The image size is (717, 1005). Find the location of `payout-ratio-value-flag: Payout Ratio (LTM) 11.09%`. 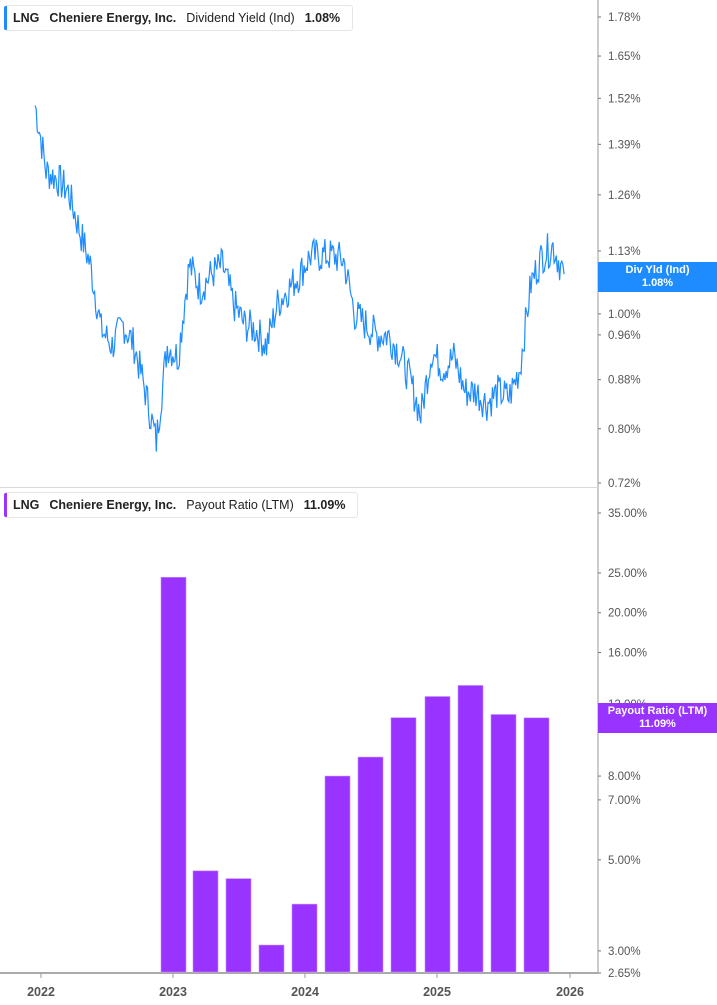

payout-ratio-value-flag: Payout Ratio (LTM) 11.09% is located at coordinates (657, 718).